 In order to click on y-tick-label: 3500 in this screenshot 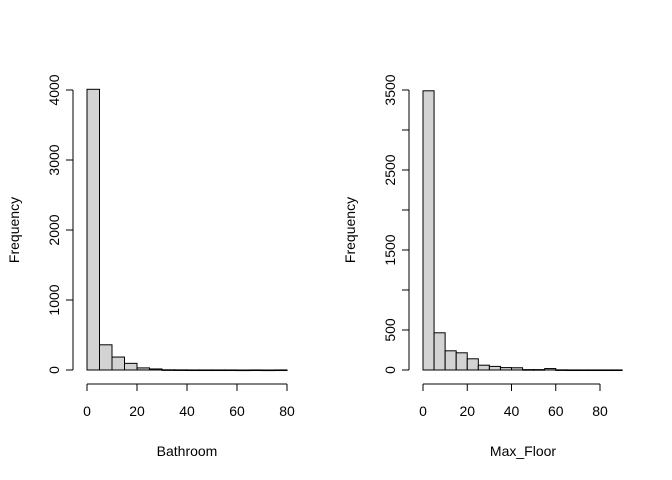, I will do `click(390, 89)`.